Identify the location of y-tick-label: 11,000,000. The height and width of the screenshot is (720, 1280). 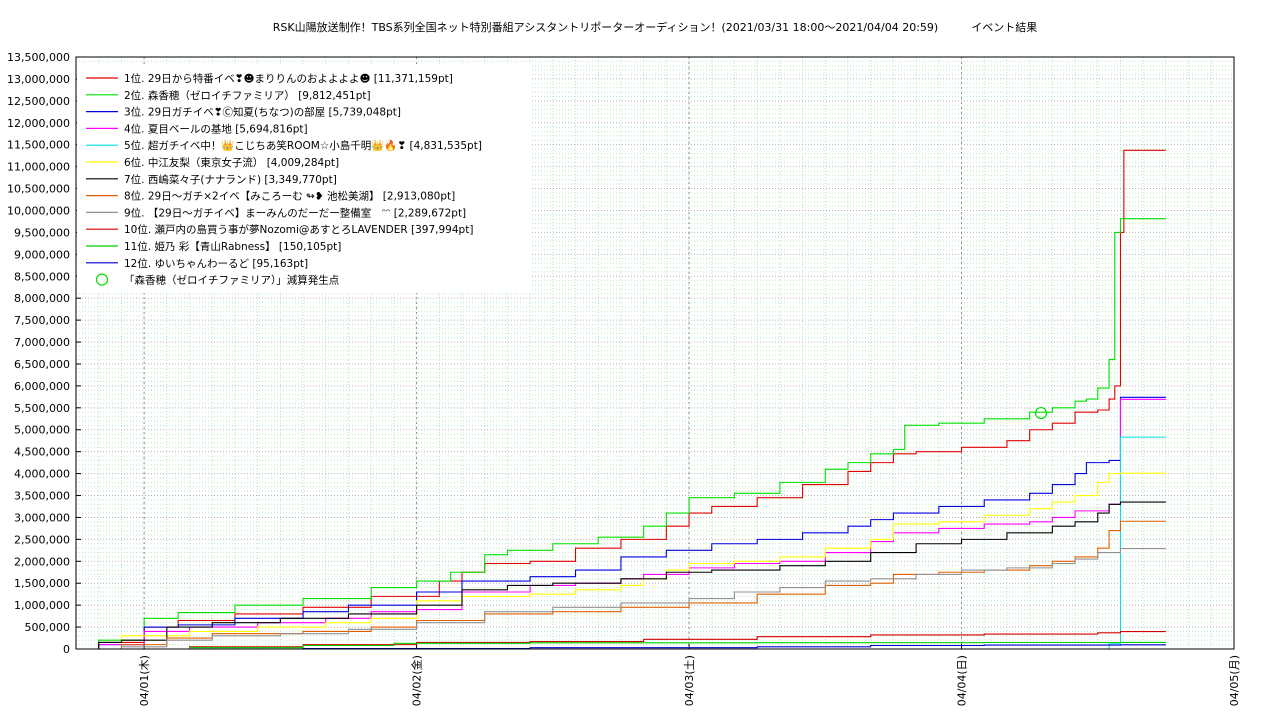
(38, 167).